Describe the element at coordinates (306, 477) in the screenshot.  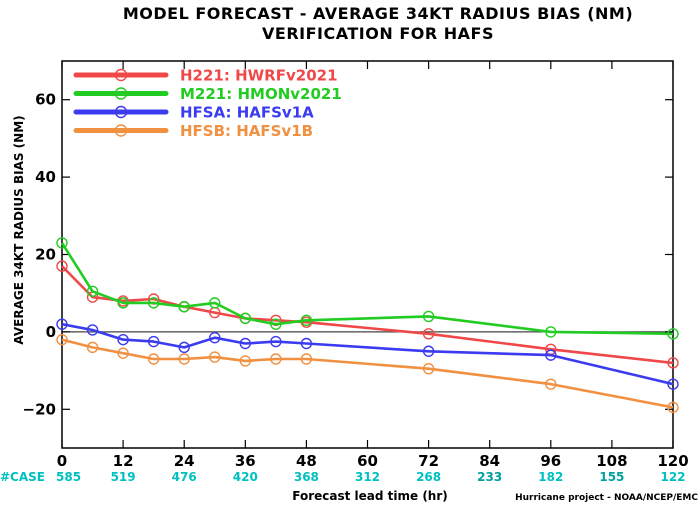
I see `case-count-value: 368` at that location.